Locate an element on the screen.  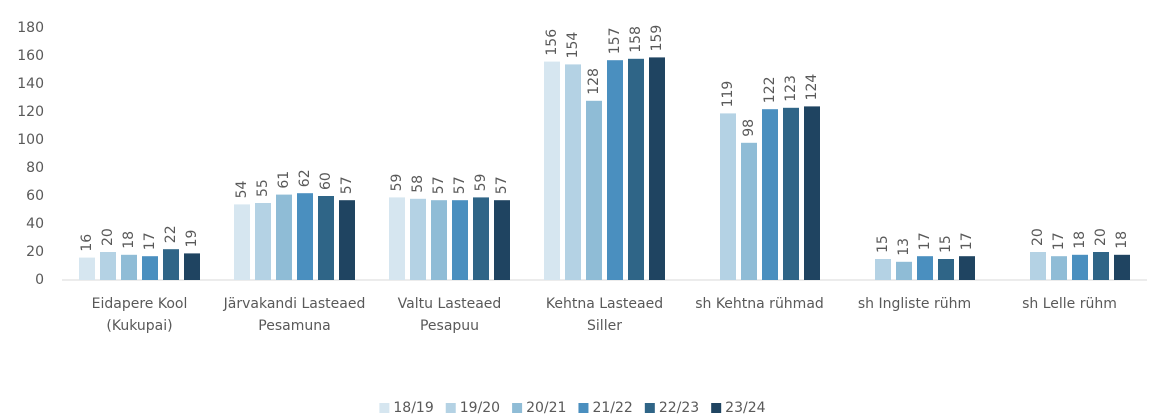
data-label: 123 is located at coordinates (791, 88).